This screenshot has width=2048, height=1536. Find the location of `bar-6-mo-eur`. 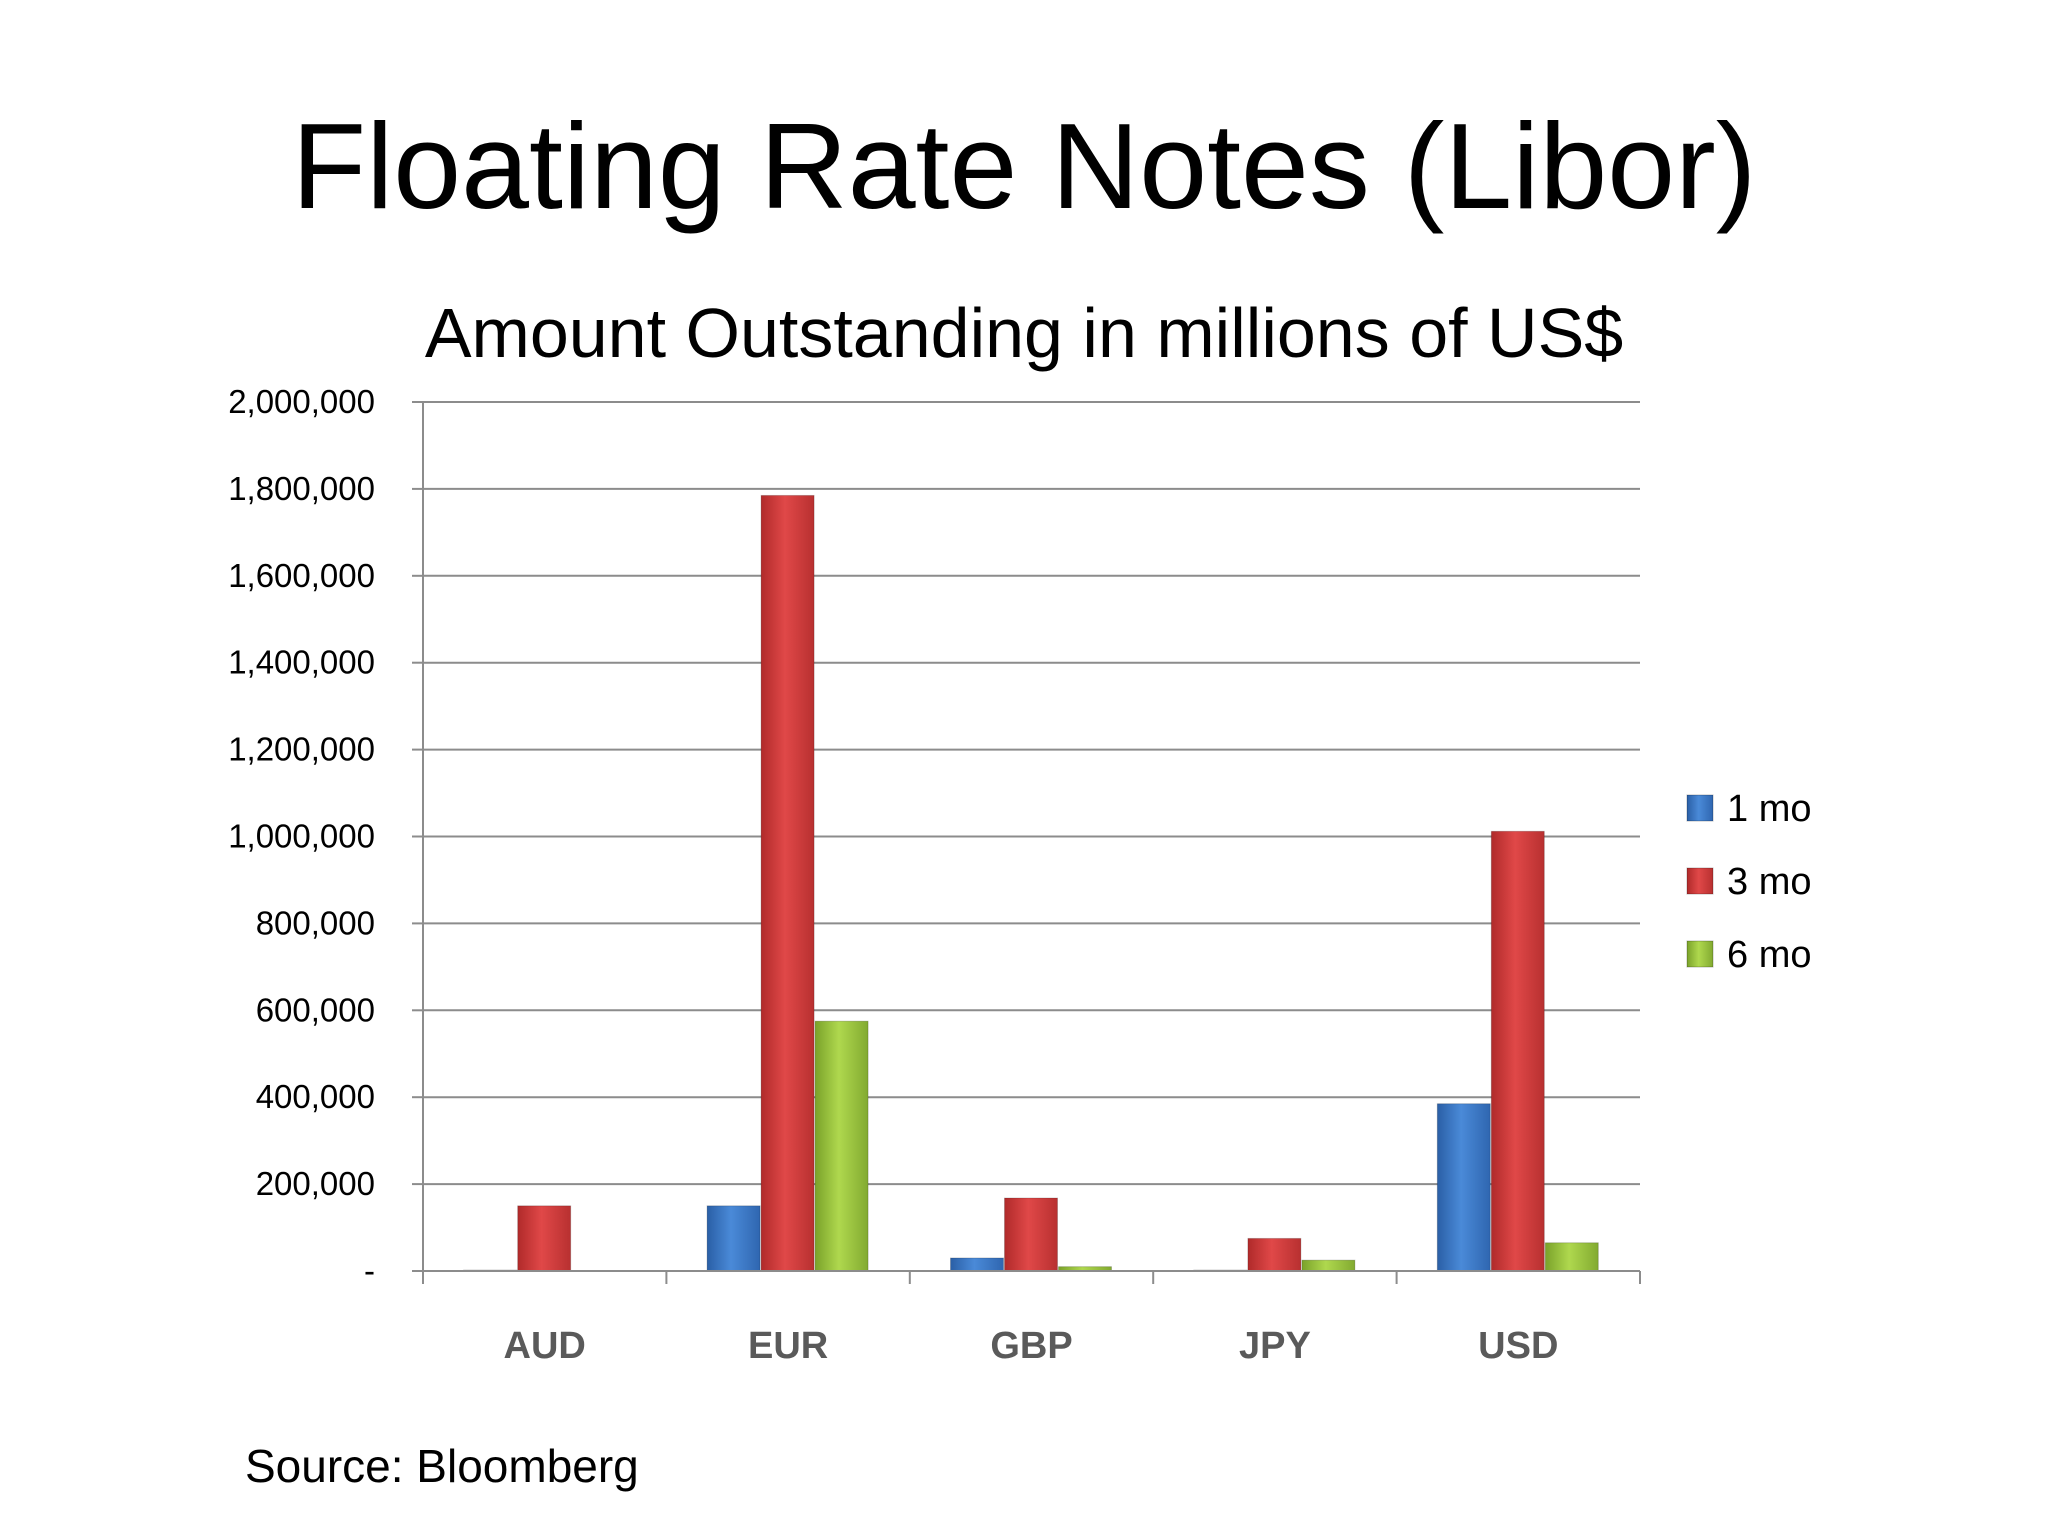

bar-6-mo-eur is located at coordinates (841, 1146).